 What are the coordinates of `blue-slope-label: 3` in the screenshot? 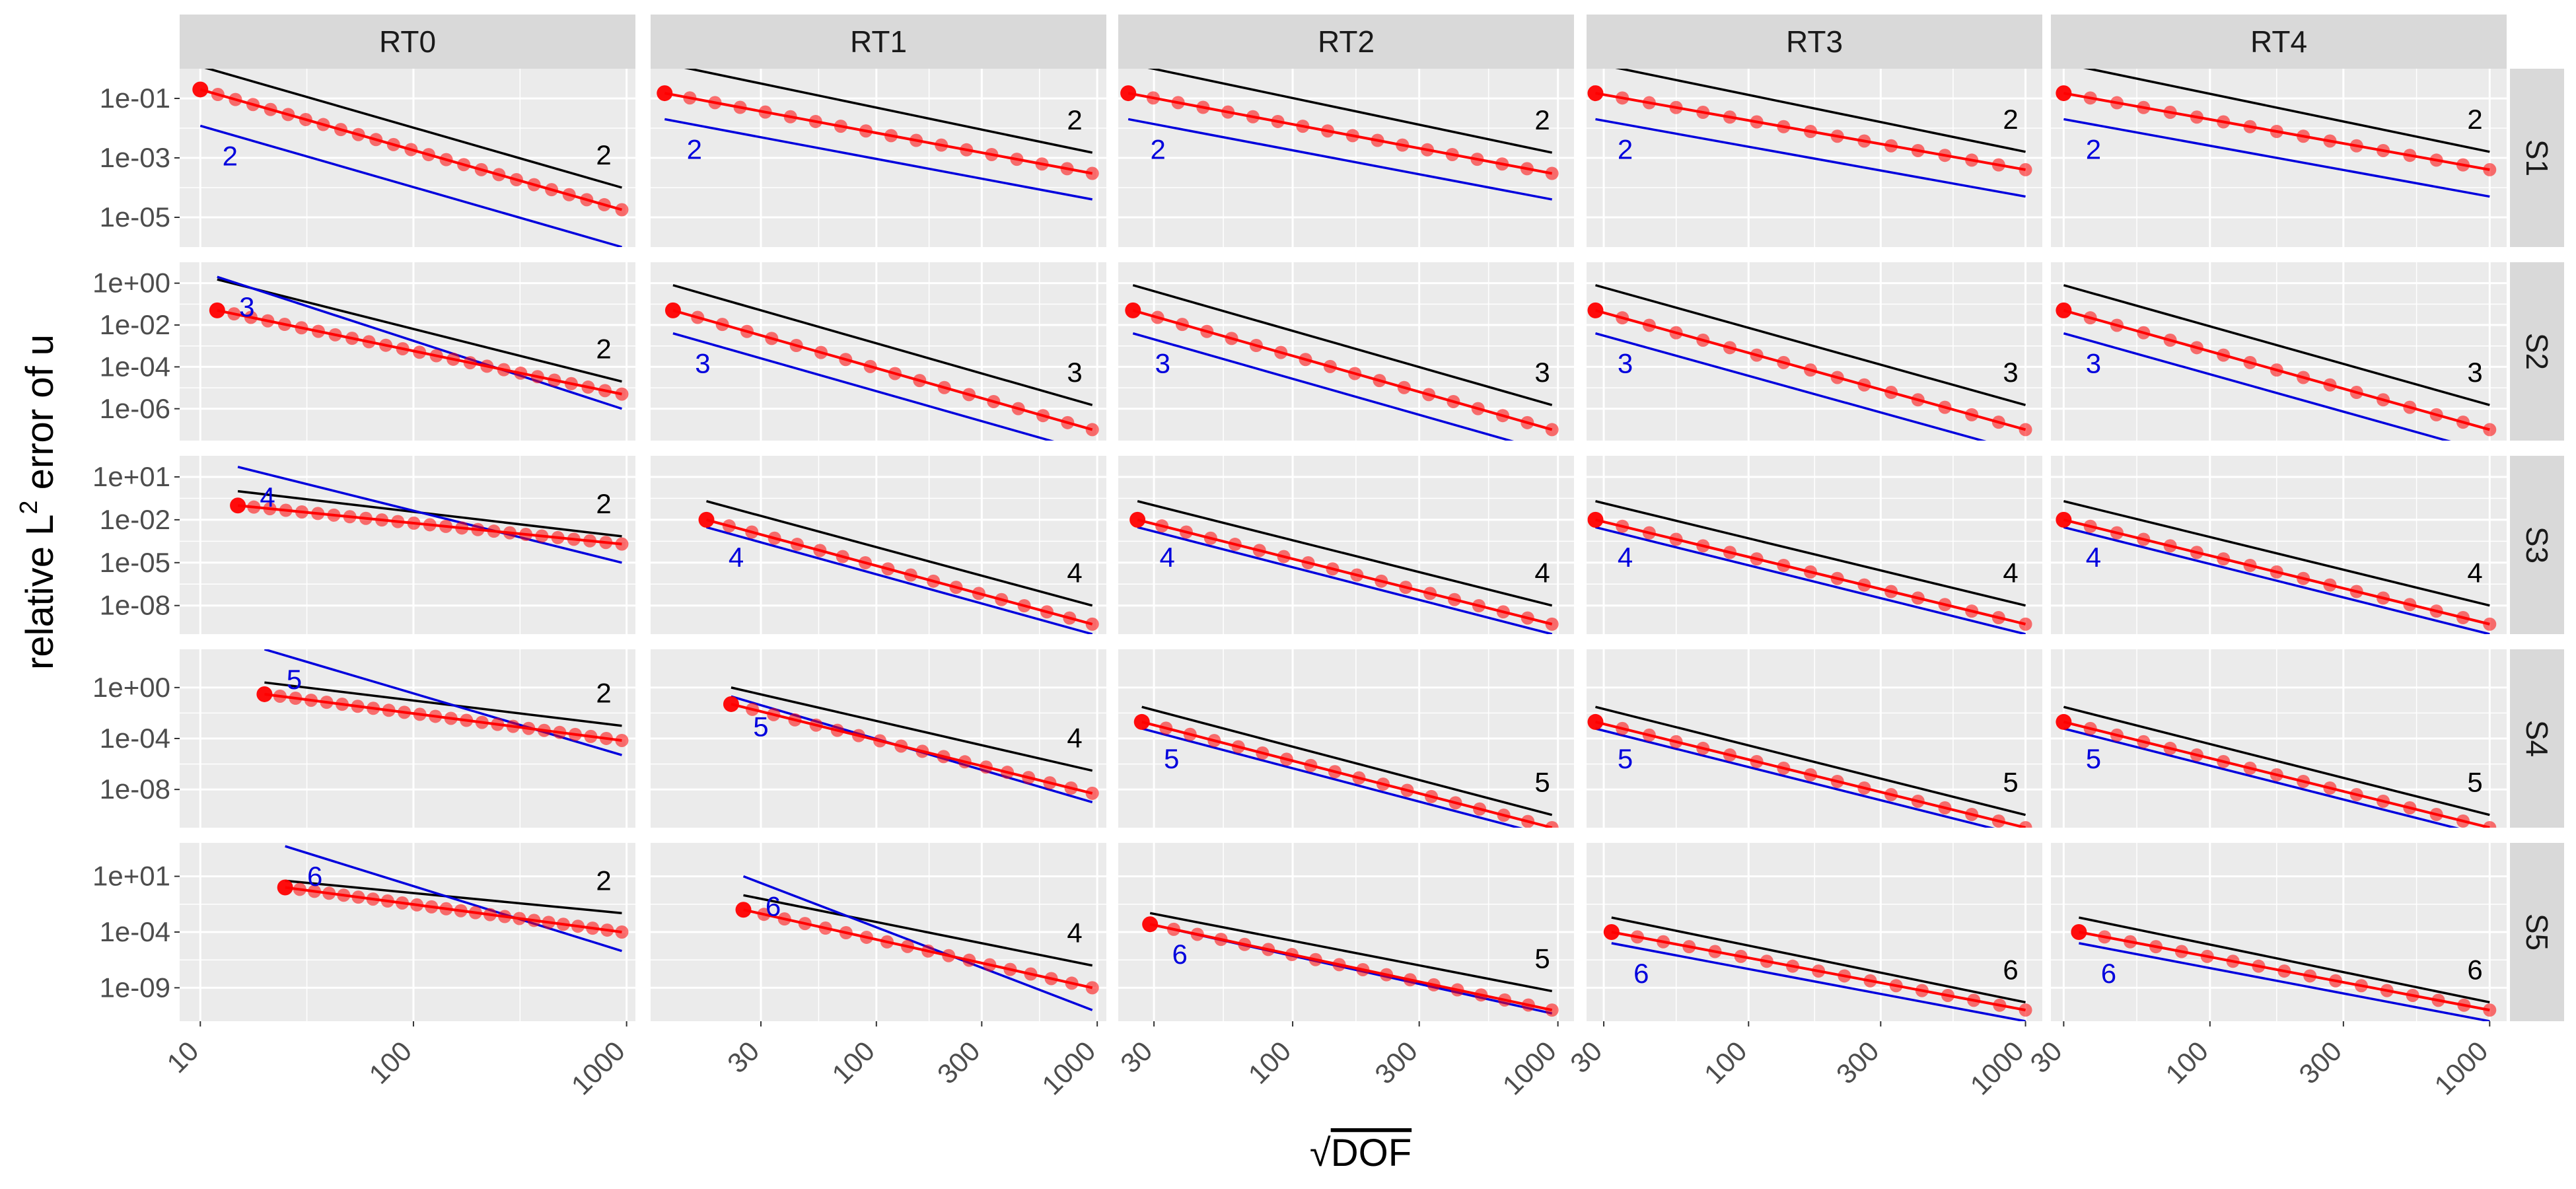 It's located at (2093, 364).